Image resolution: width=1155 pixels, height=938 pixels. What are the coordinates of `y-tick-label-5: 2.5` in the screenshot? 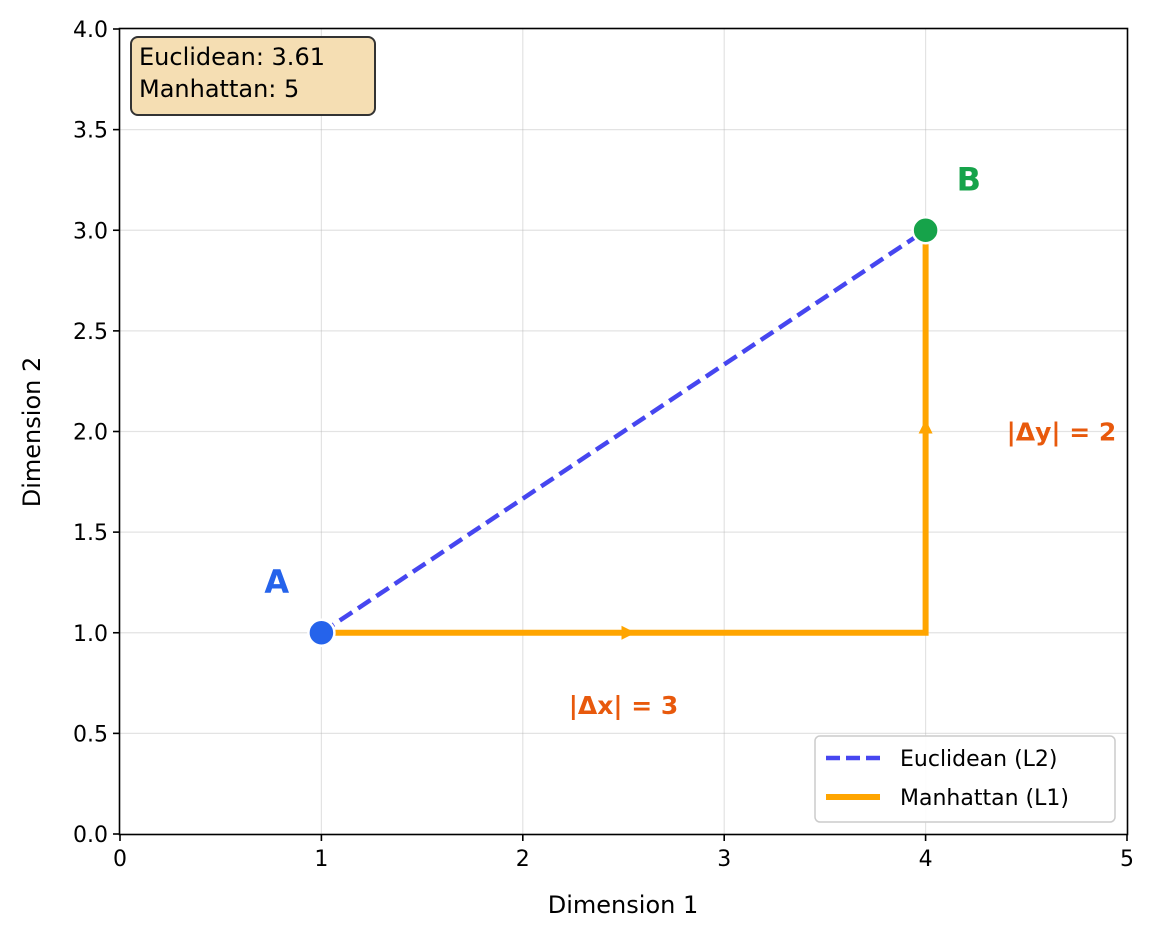 It's located at (90, 332).